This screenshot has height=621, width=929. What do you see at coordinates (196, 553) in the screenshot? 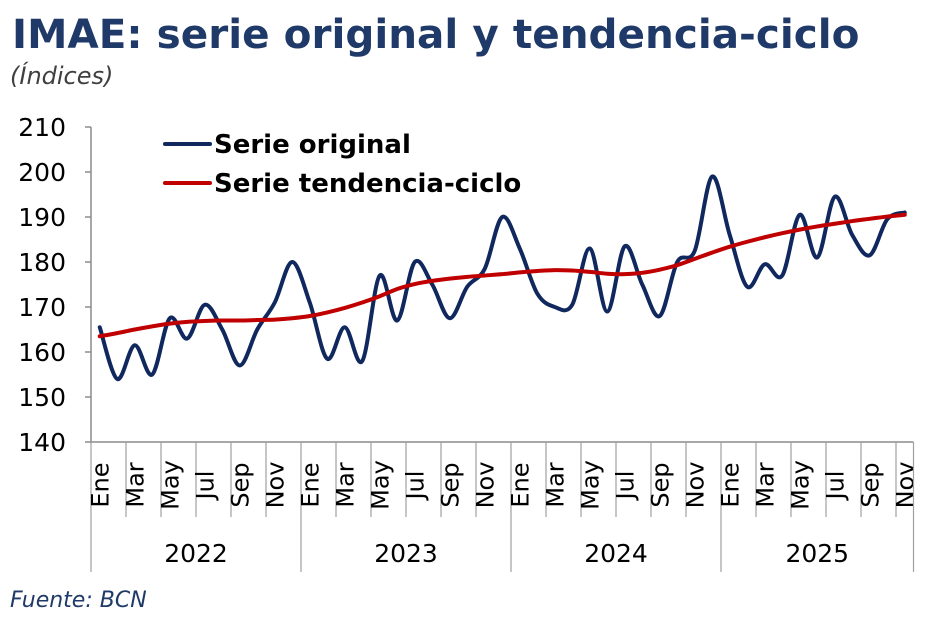
I see `x-group-label-year: 2022` at bounding box center [196, 553].